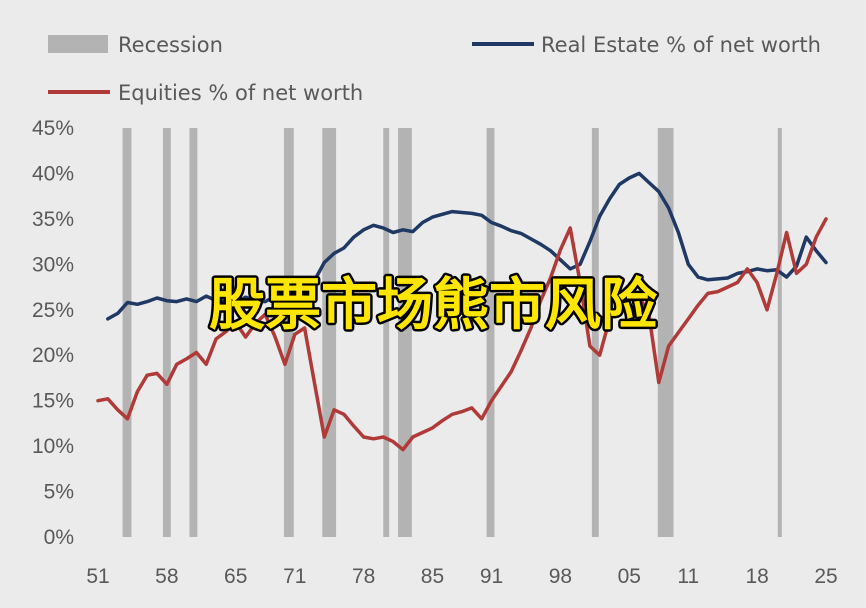  Describe the element at coordinates (756, 576) in the screenshot. I see `x-tick-label: 18` at that location.